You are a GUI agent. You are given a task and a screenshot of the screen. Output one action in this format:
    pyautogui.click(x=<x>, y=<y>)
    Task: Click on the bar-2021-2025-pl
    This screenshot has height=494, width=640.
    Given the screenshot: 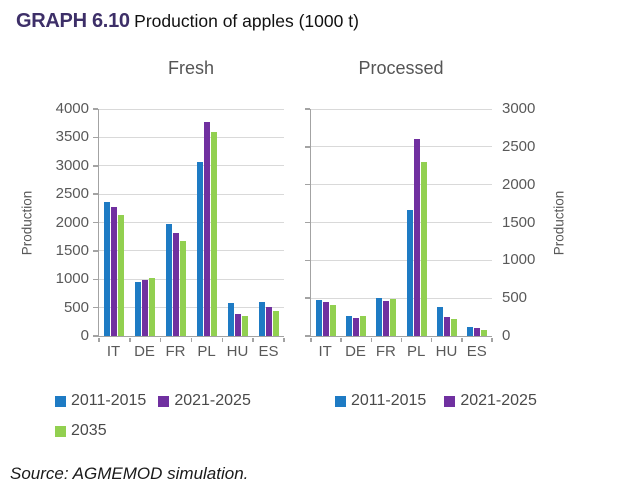 What is the action you would take?
    pyautogui.click(x=206, y=229)
    